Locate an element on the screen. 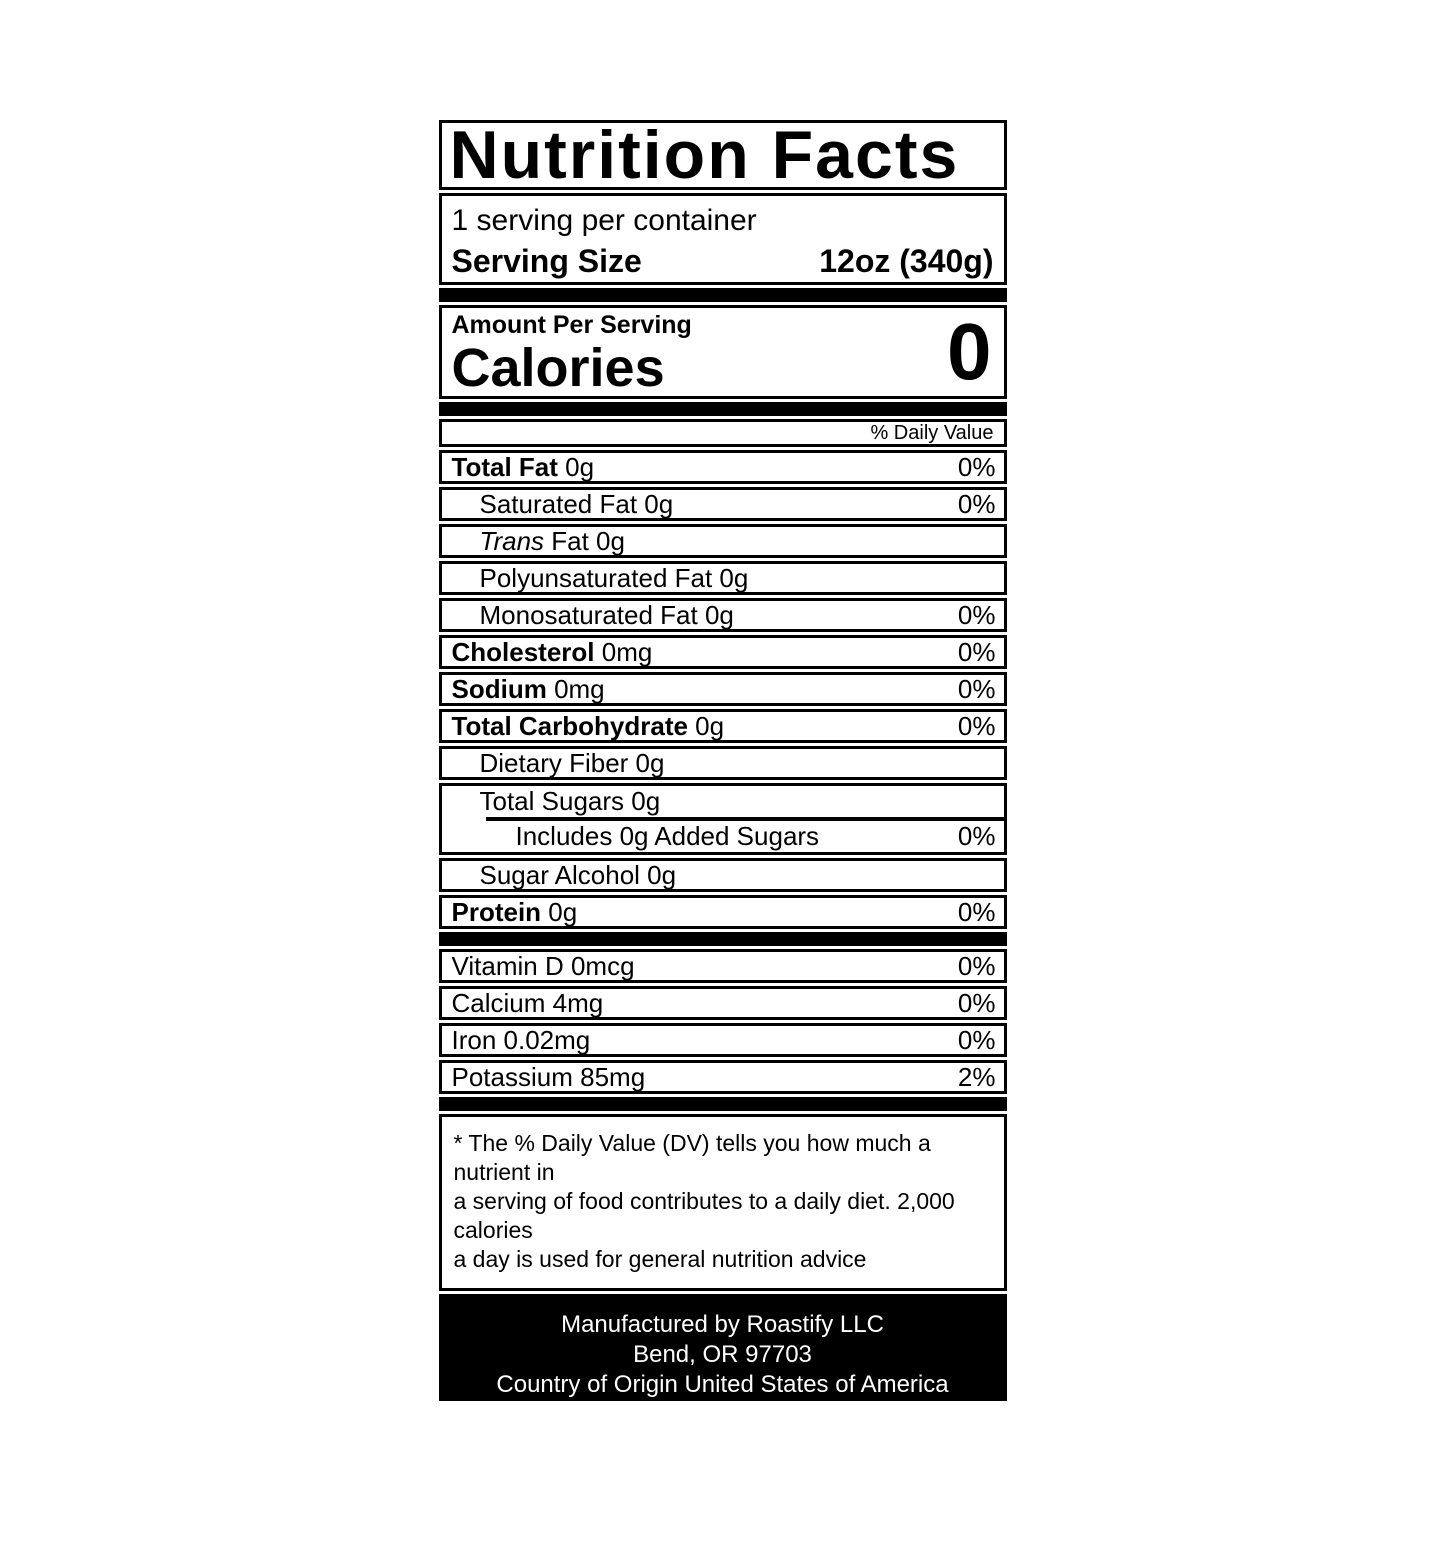  serving-size-label: Serving Size is located at coordinates (546, 261).